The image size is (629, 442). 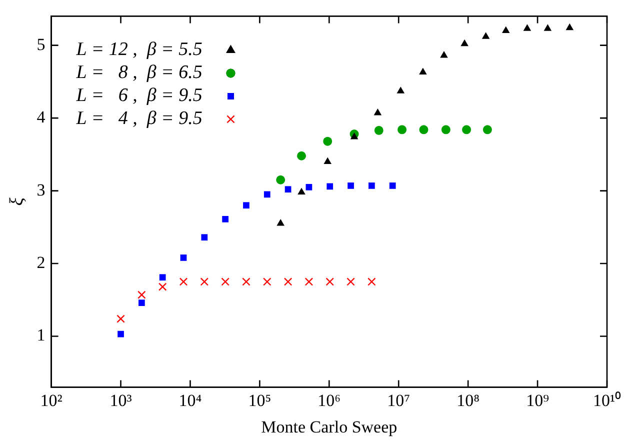 I want to click on x-tick-label: 10⁹, so click(x=538, y=400).